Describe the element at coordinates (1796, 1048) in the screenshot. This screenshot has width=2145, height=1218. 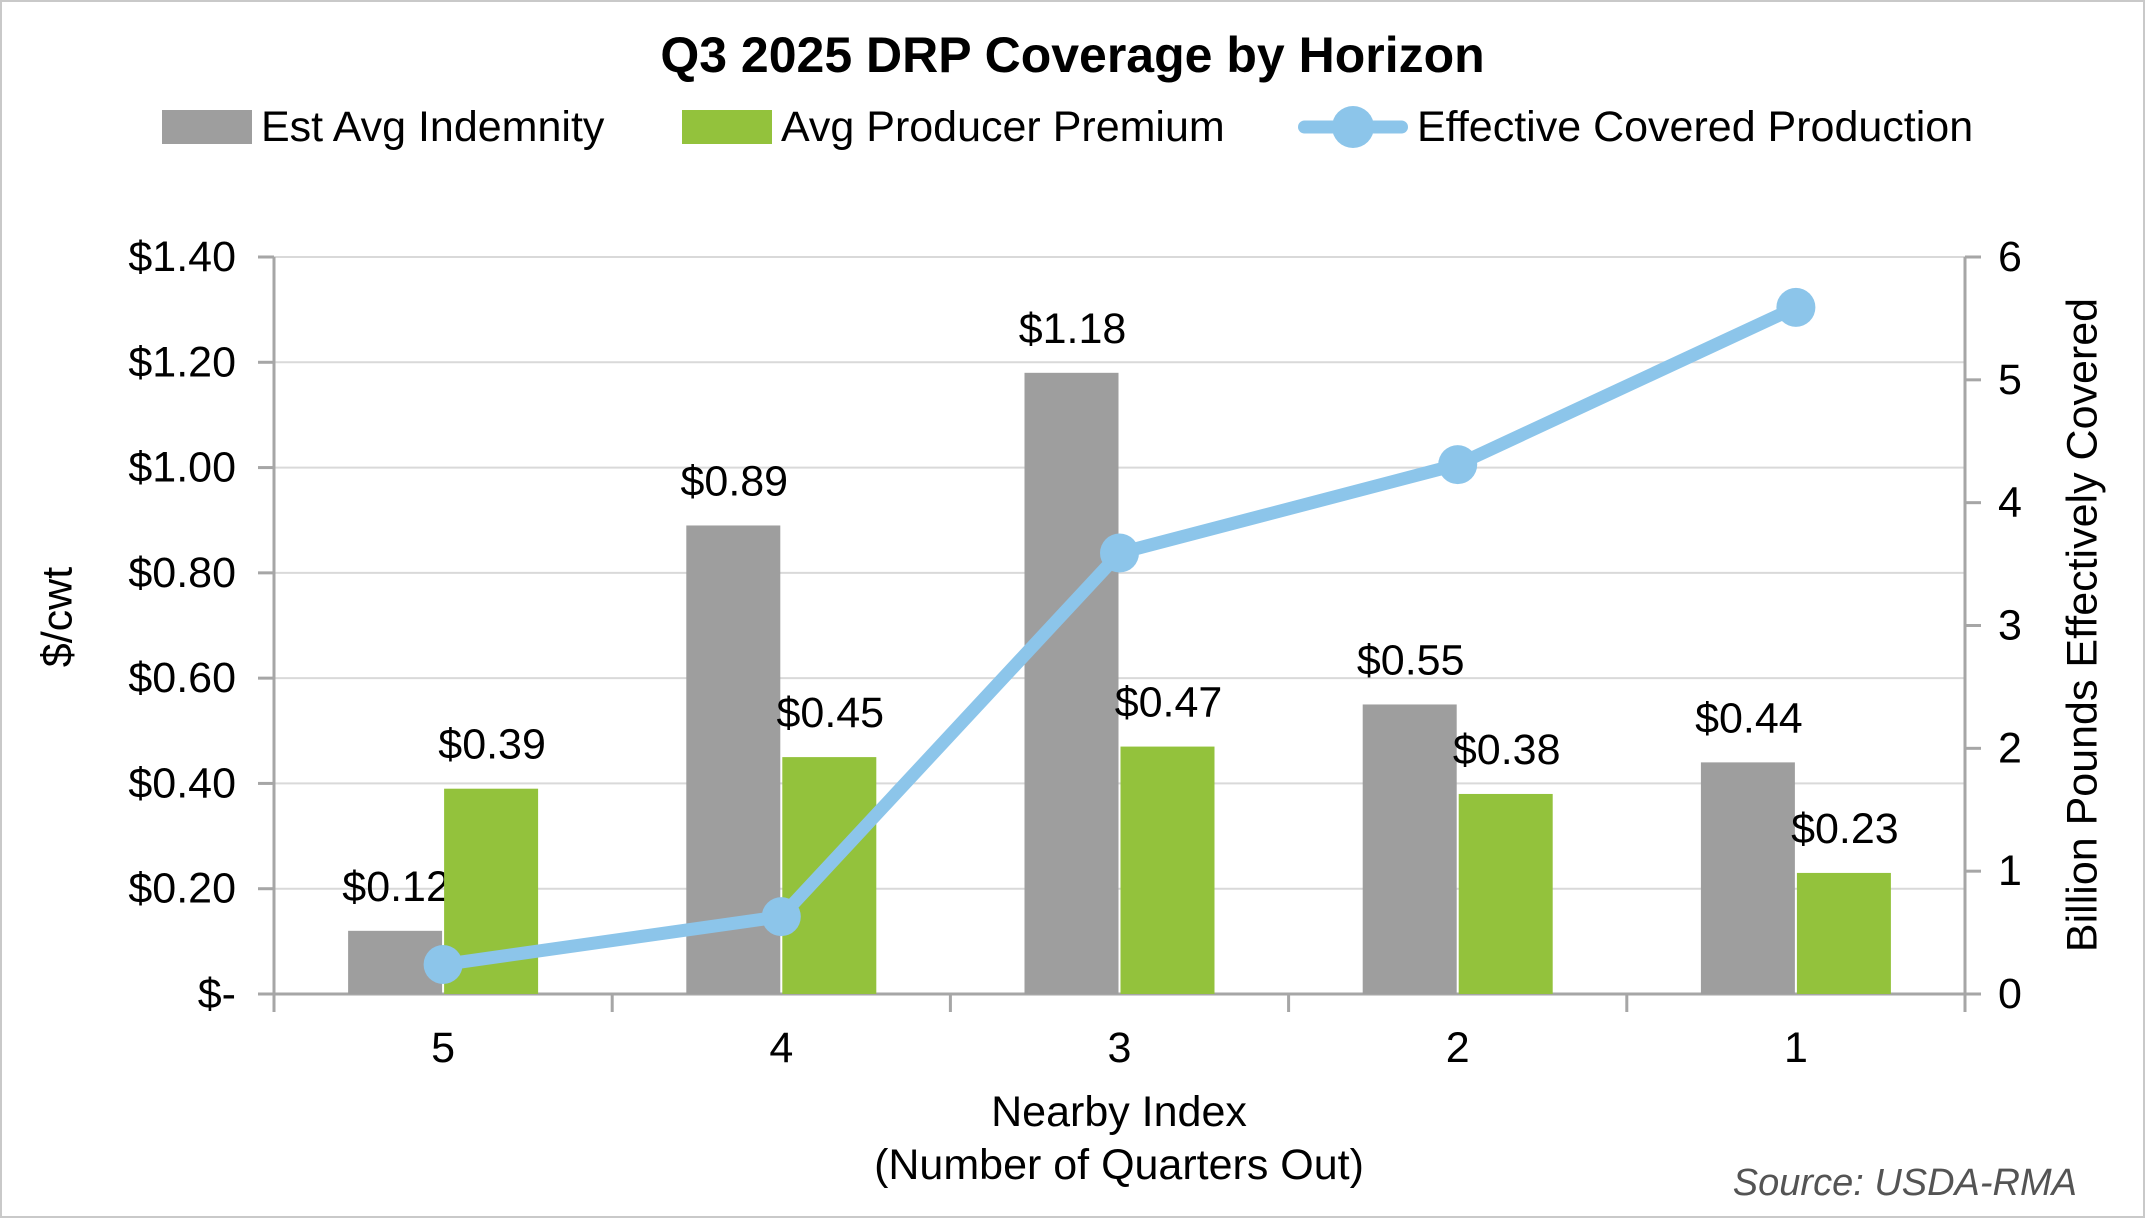
I see `x-axis-category-label: 1` at that location.